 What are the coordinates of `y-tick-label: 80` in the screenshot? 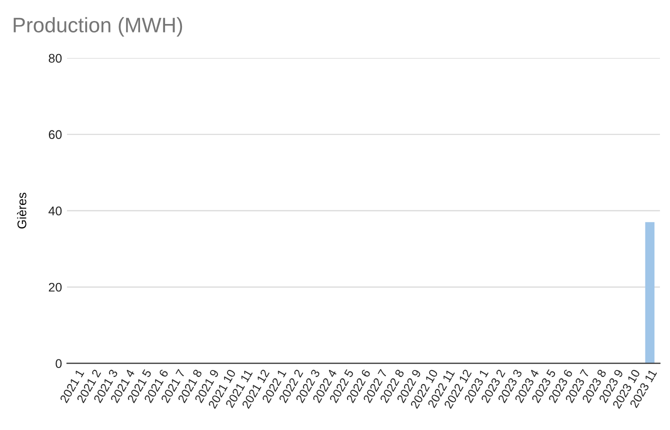 It's located at (55, 58).